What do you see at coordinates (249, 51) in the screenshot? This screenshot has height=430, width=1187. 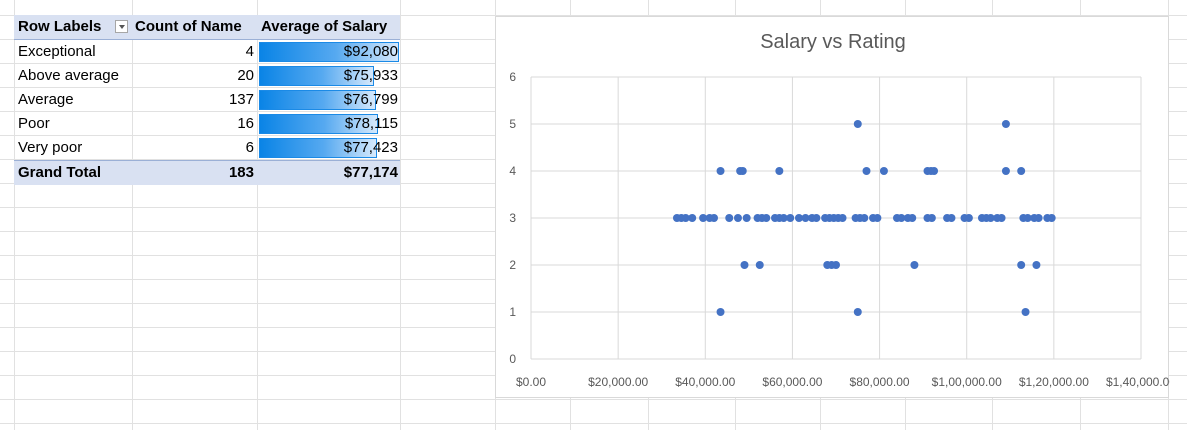 I see `count-value: 4` at bounding box center [249, 51].